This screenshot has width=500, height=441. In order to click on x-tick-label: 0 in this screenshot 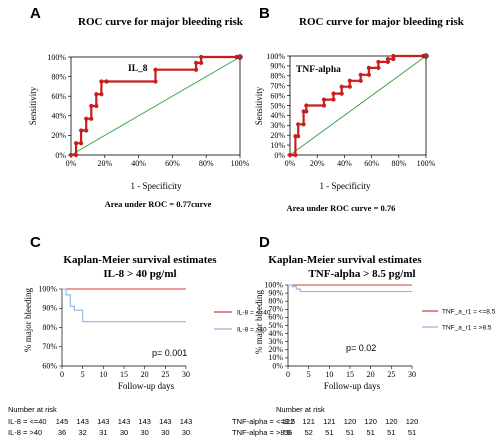, I will do `click(288, 374)`.